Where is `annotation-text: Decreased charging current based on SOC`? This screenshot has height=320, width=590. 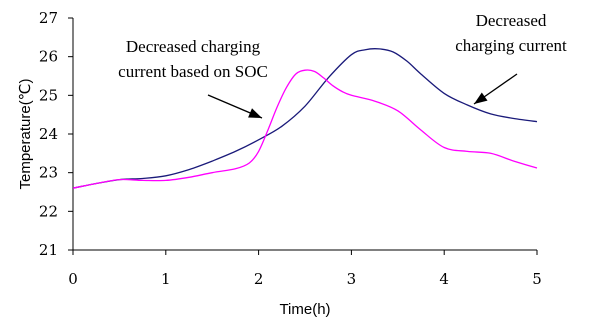
annotation-text: Decreased charging current based on SOC is located at coordinates (193, 59).